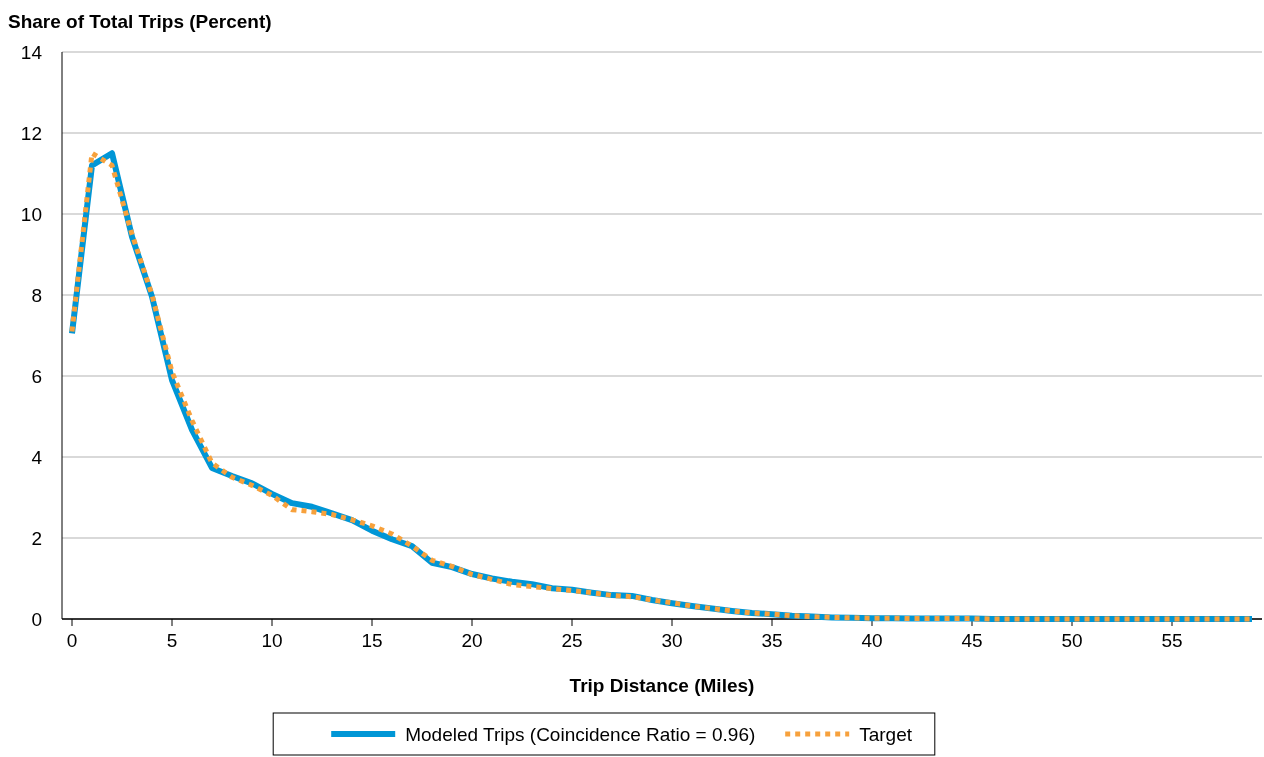 Image resolution: width=1264 pixels, height=757 pixels. I want to click on y-tick-label: 12, so click(31, 133).